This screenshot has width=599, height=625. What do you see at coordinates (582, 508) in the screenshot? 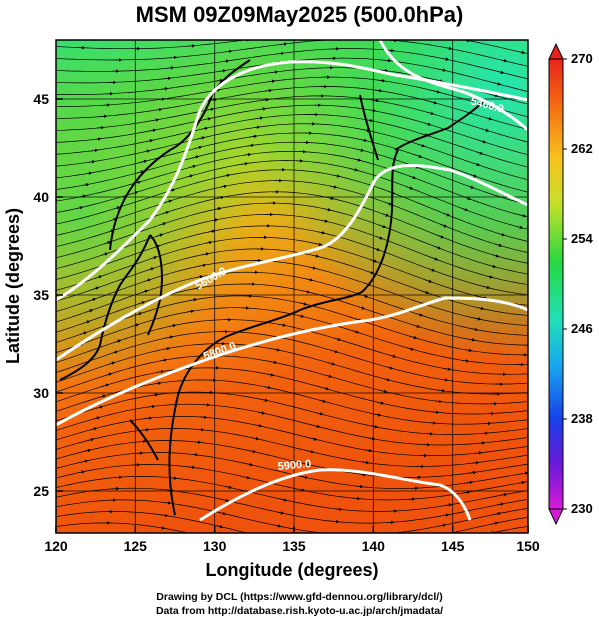
I see `colorbar-tick-label: 230` at bounding box center [582, 508].